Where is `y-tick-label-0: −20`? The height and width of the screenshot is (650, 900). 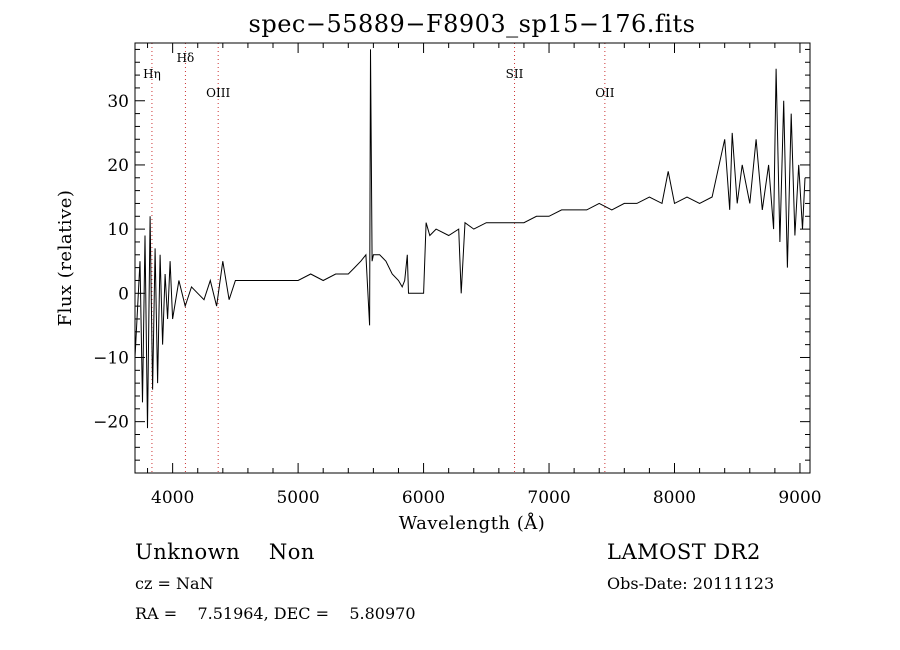
y-tick-label-0: −20 is located at coordinates (111, 423).